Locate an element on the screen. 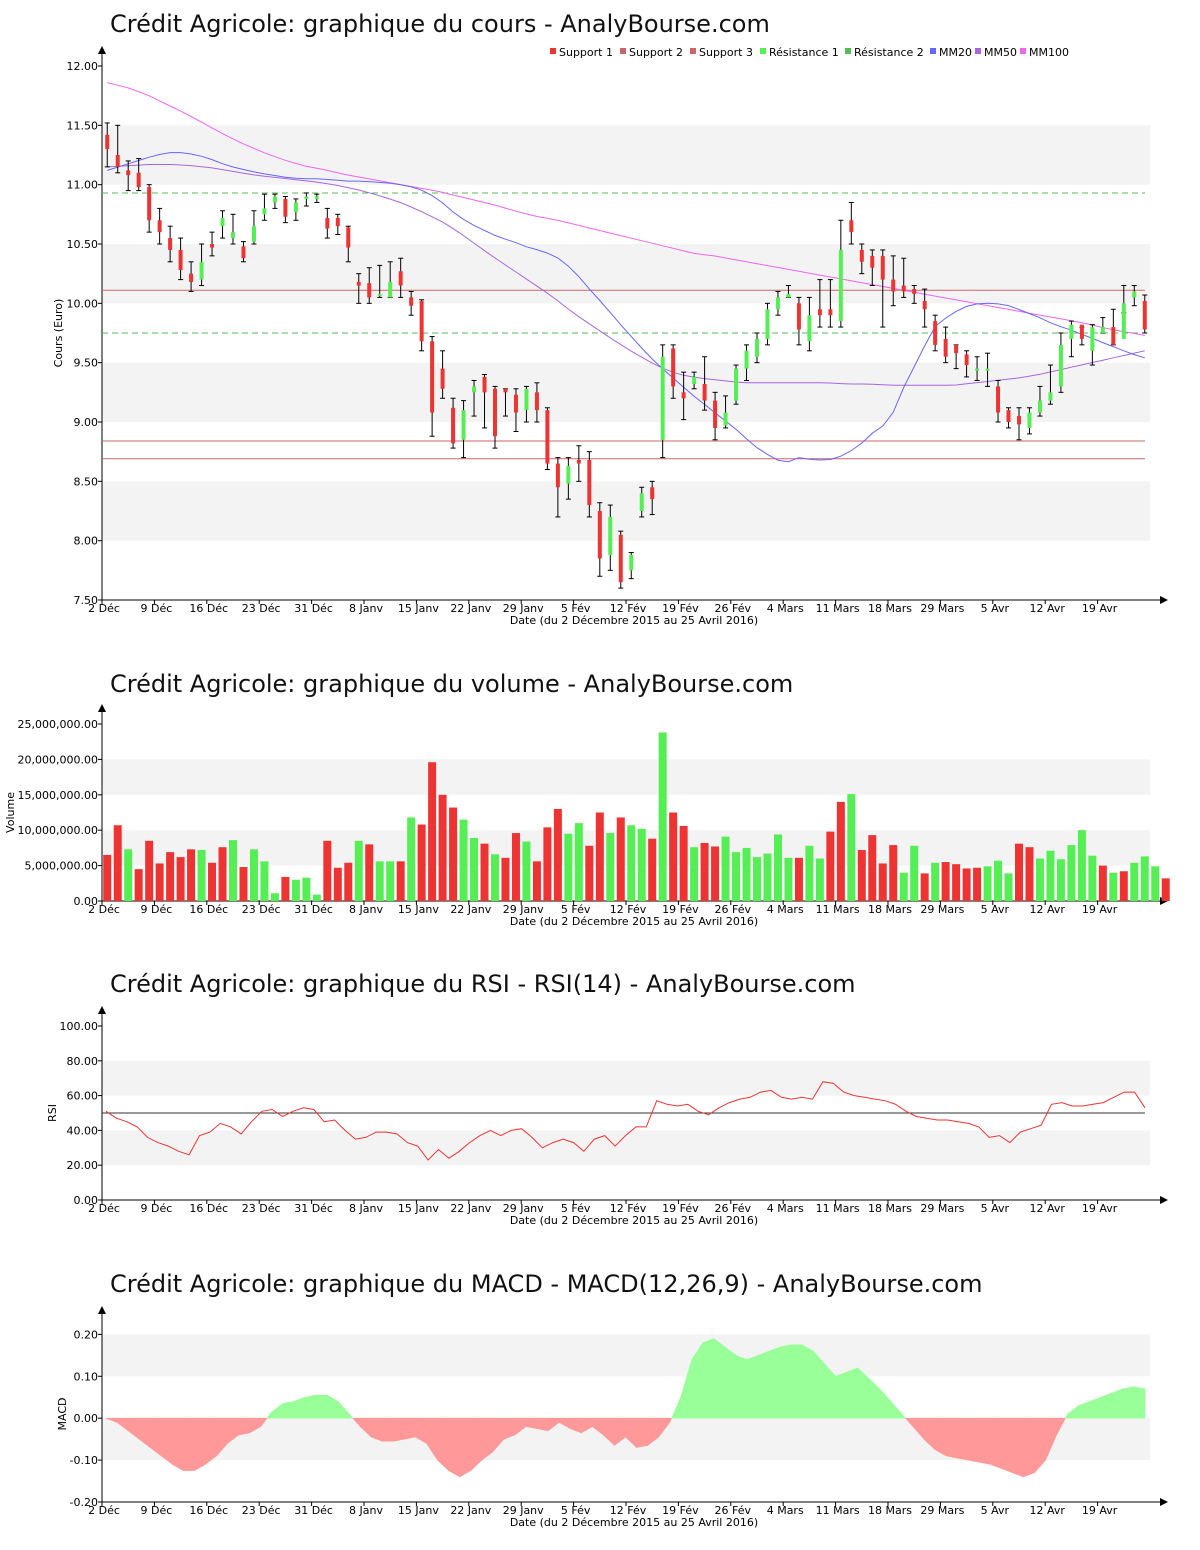 The image size is (1200, 1550). x-axis-arrow is located at coordinates (1164, 1502).